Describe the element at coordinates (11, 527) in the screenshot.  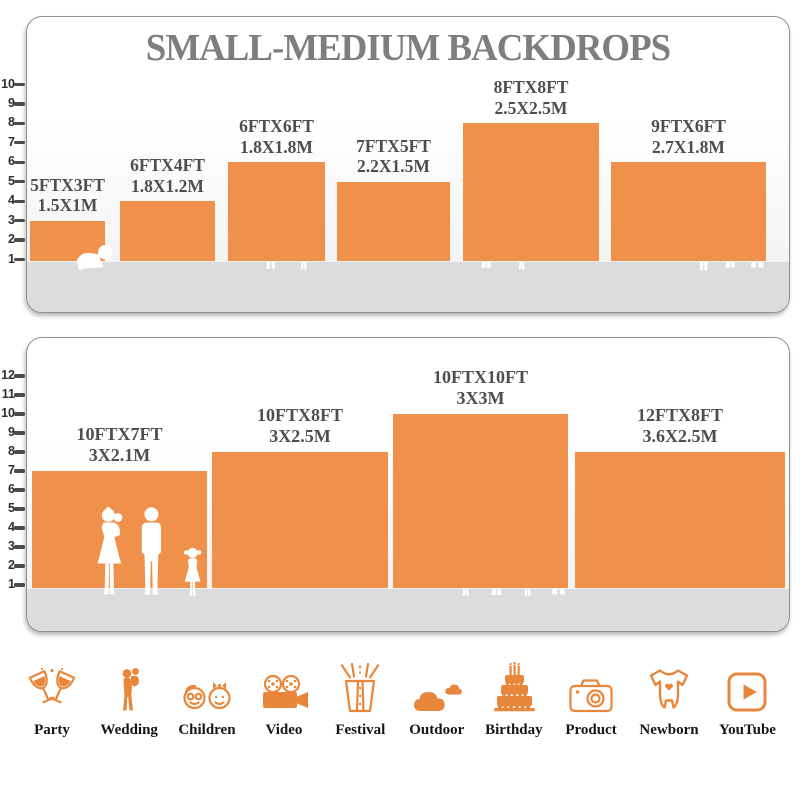
I see `ruler-tick-label: 4` at that location.